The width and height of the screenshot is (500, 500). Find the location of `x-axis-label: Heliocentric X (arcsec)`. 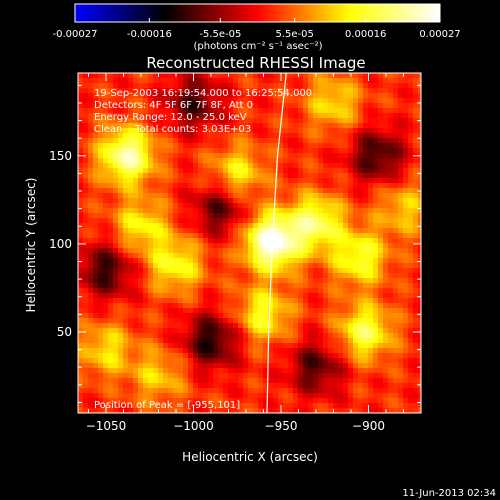

x-axis-label: Heliocentric X (arcsec) is located at coordinates (250, 457).